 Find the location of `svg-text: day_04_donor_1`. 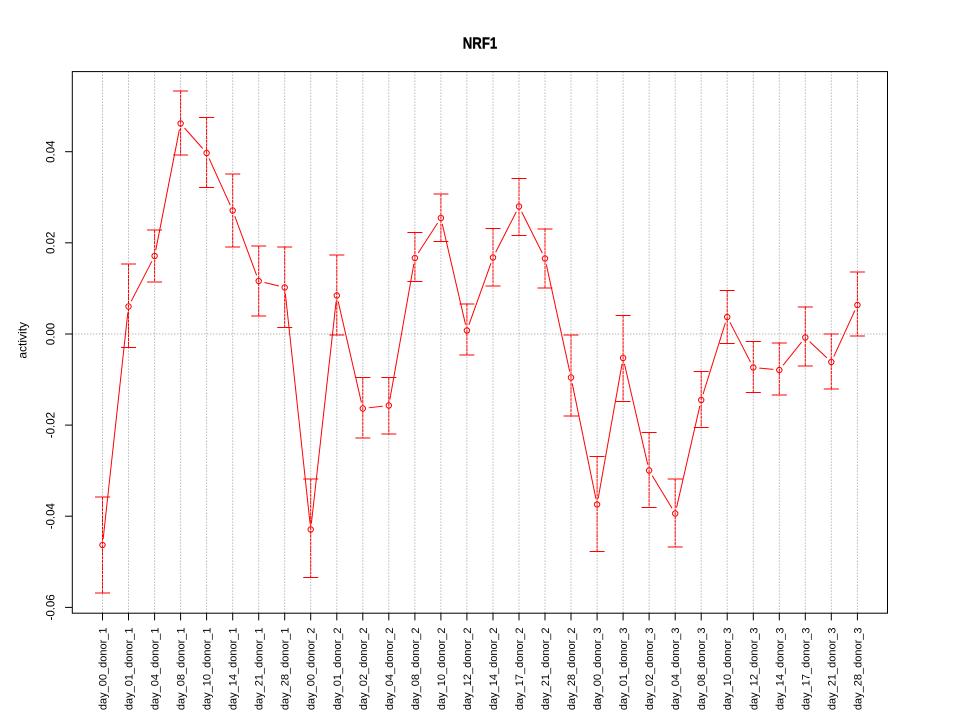

svg-text: day_04_donor_1 is located at coordinates (156, 669).